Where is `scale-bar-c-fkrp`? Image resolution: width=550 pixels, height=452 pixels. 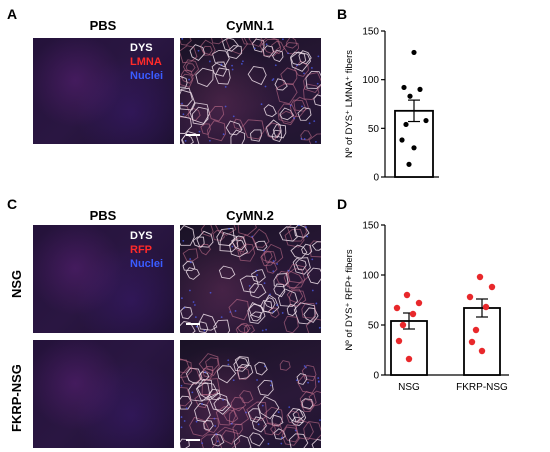 scale-bar-c-fkrp is located at coordinates (193, 440).